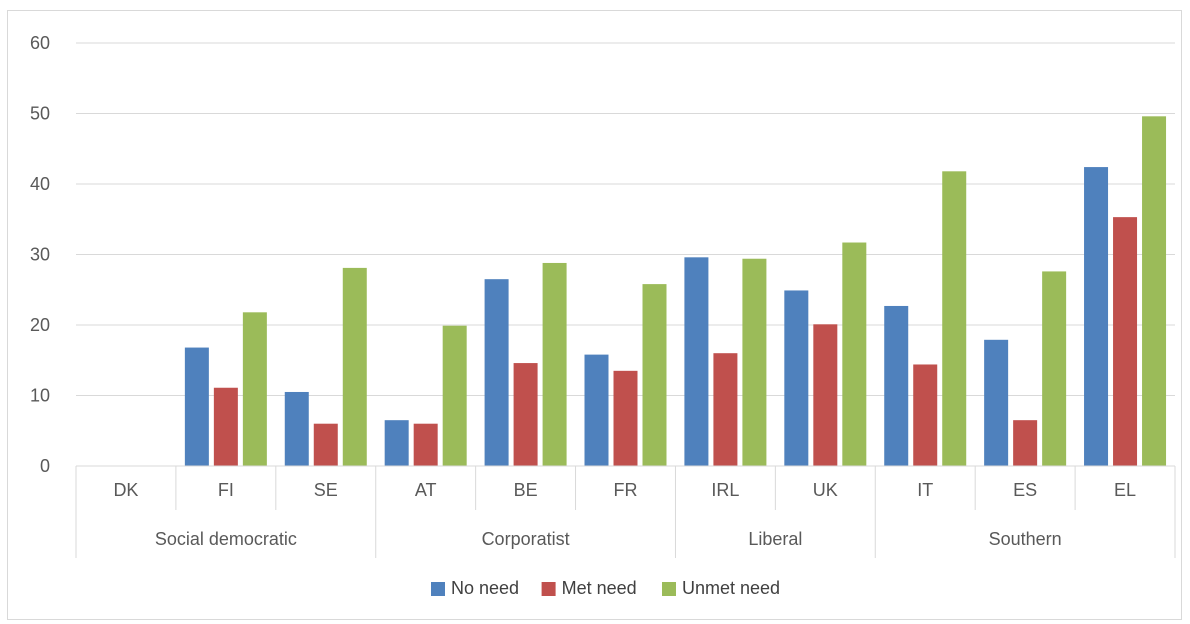 This screenshot has height=624, width=1190. What do you see at coordinates (326, 490) in the screenshot?
I see `x-tick-label: SE` at bounding box center [326, 490].